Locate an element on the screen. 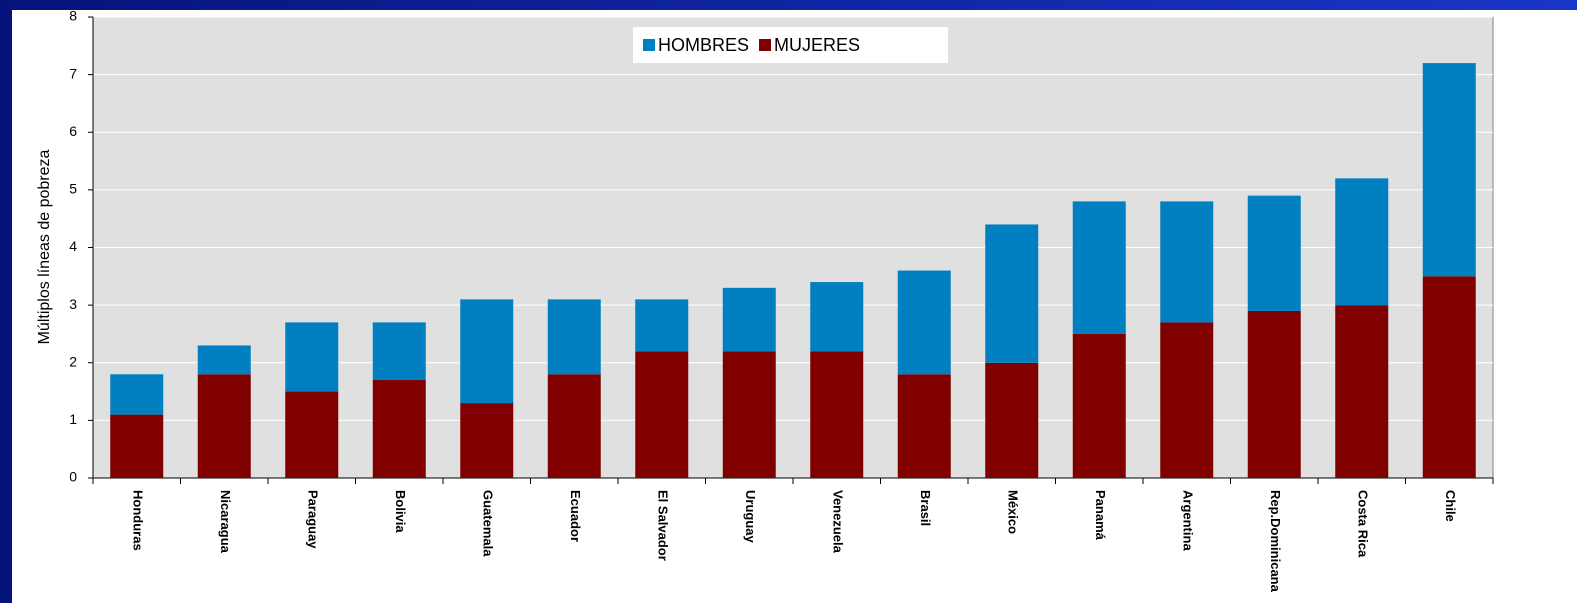 This screenshot has height=603, width=1577. x-tick-label: Argentina is located at coordinates (1187, 520).